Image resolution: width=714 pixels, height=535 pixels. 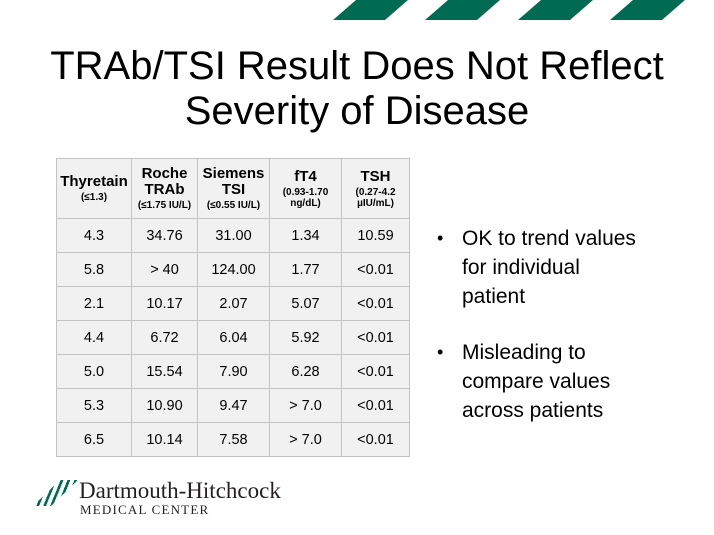 I want to click on table-cell: 2.1, so click(x=94, y=303).